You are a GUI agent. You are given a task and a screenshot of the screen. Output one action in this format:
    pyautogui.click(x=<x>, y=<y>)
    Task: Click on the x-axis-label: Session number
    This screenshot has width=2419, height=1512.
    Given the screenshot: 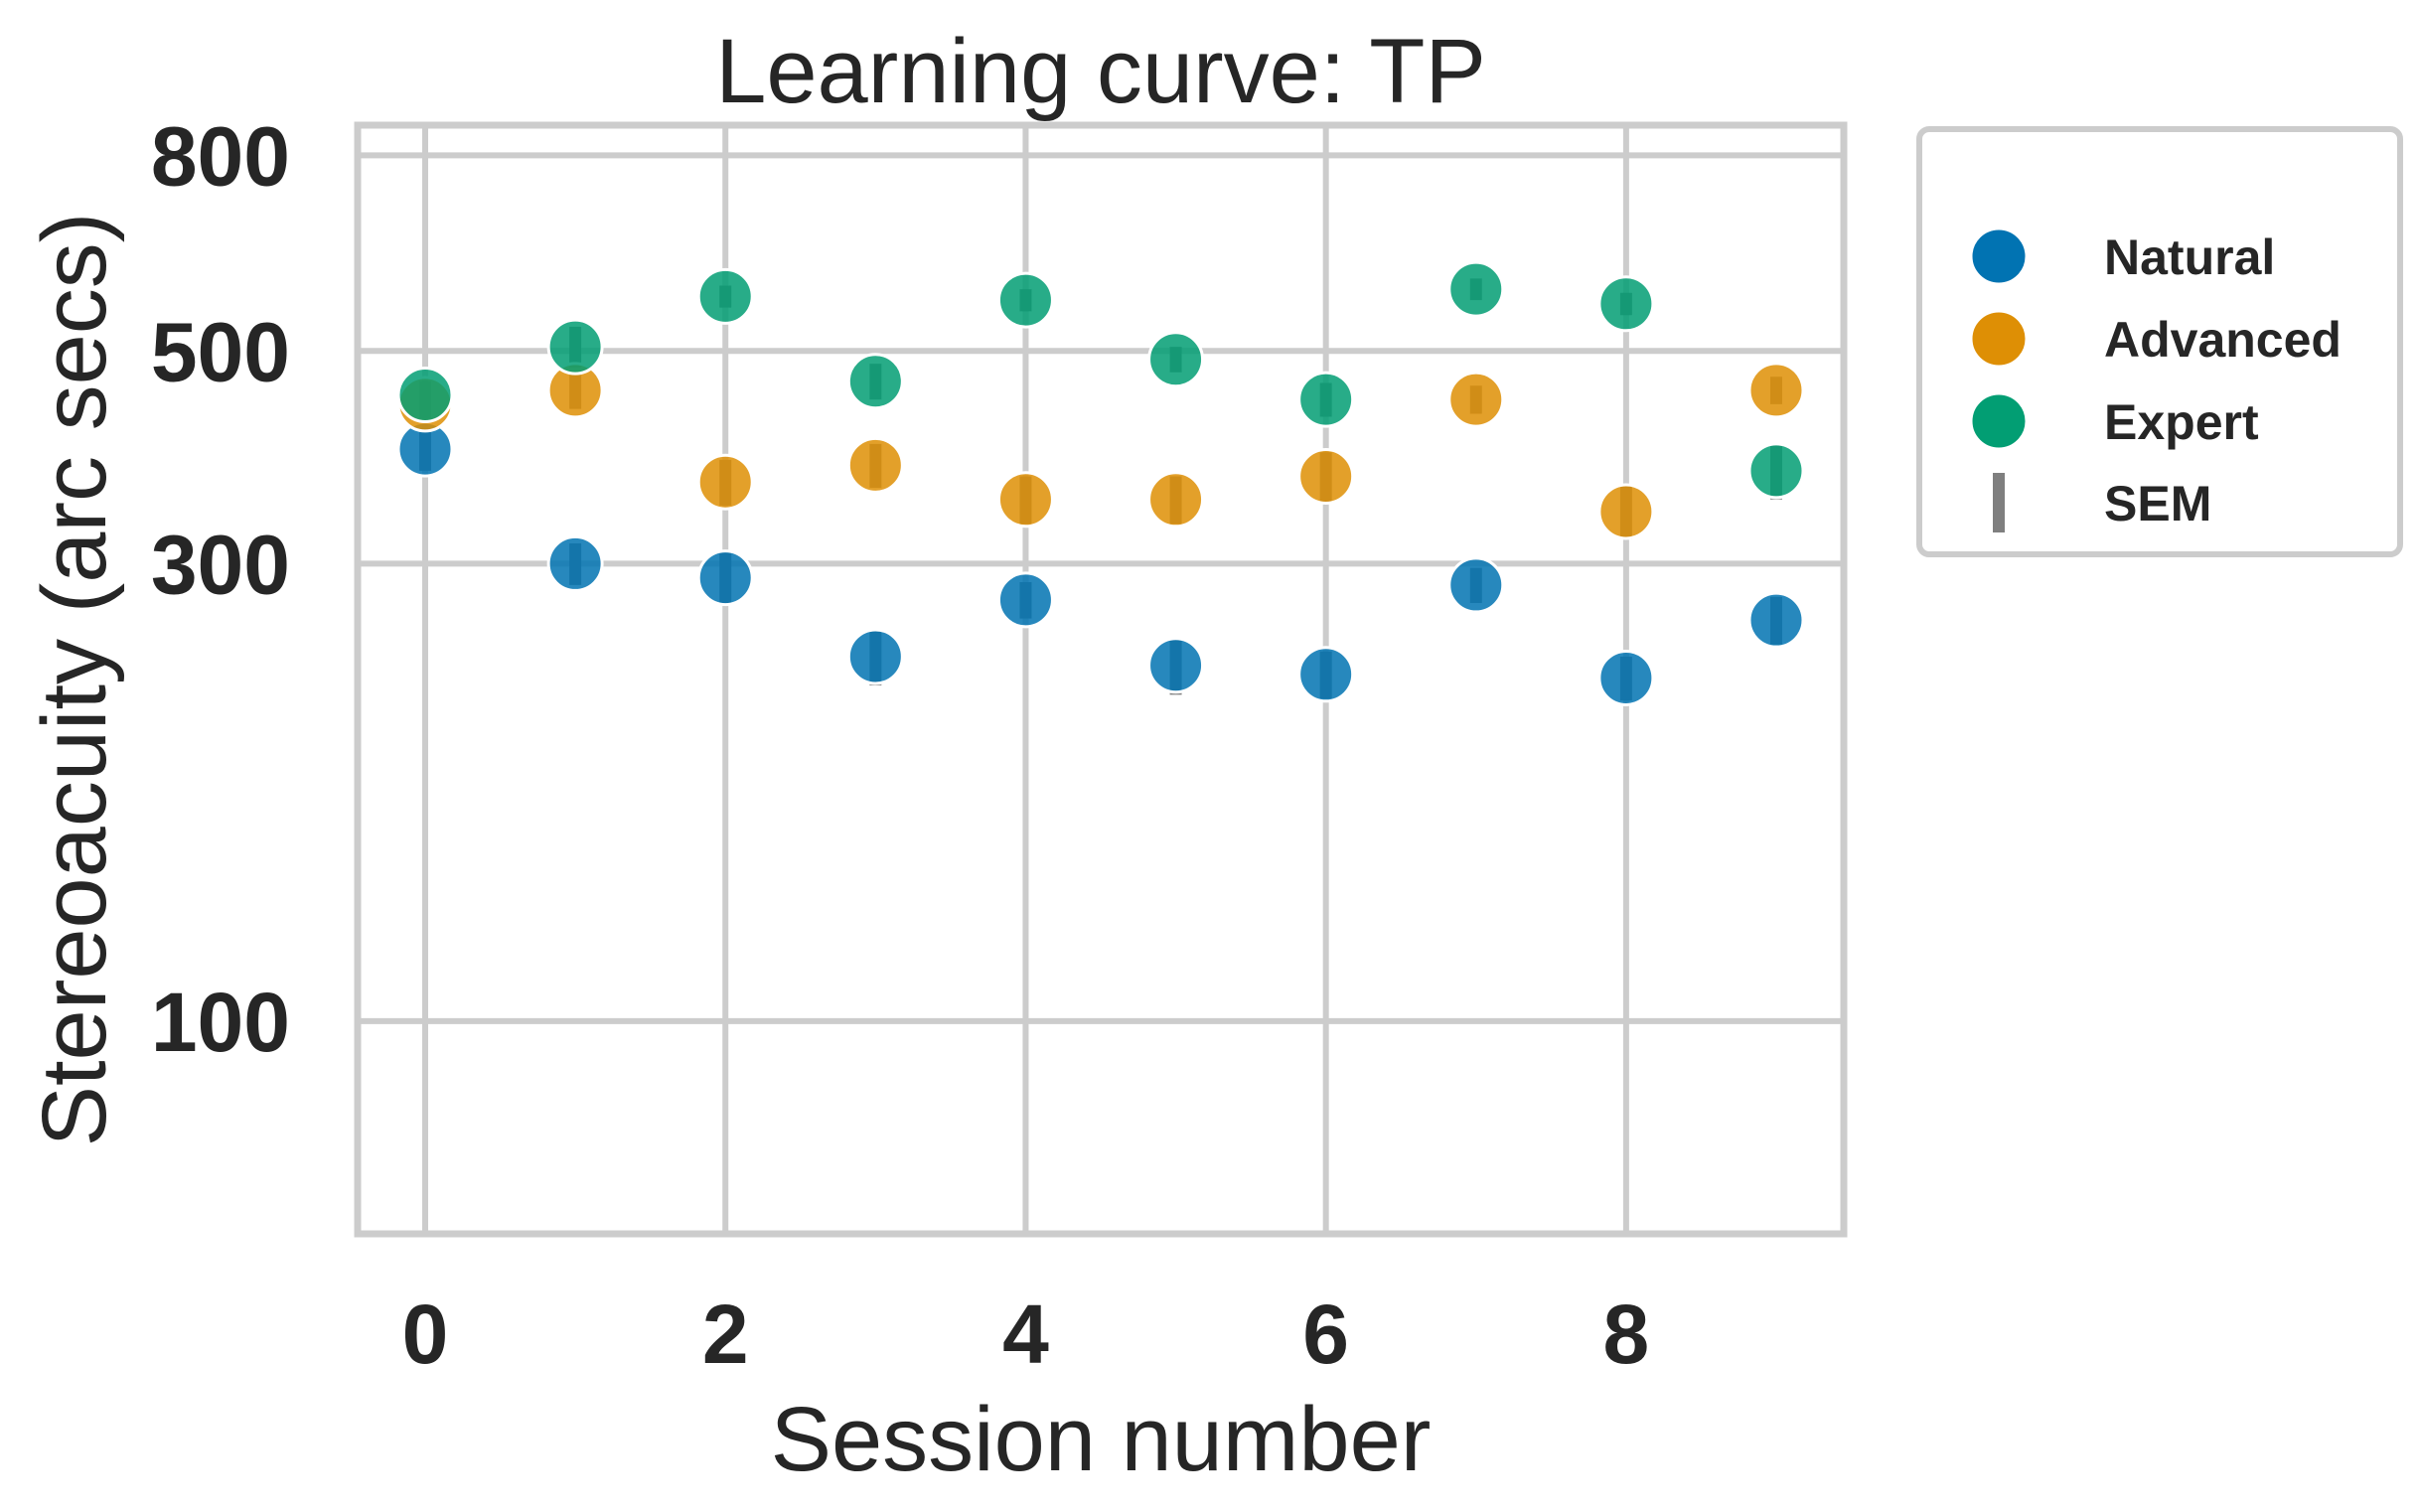 What is the action you would take?
    pyautogui.click(x=1101, y=1439)
    